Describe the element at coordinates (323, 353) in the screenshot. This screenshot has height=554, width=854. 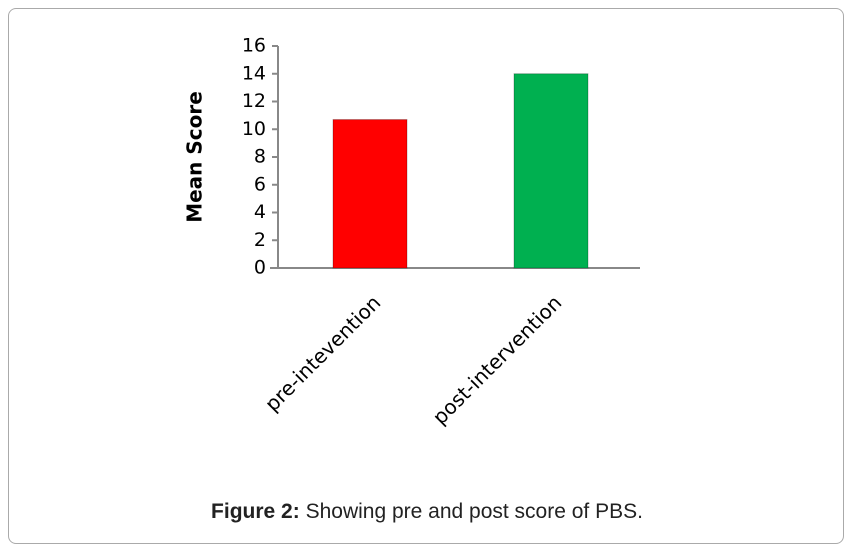
I see `x-tick-label: pre-intevention` at that location.